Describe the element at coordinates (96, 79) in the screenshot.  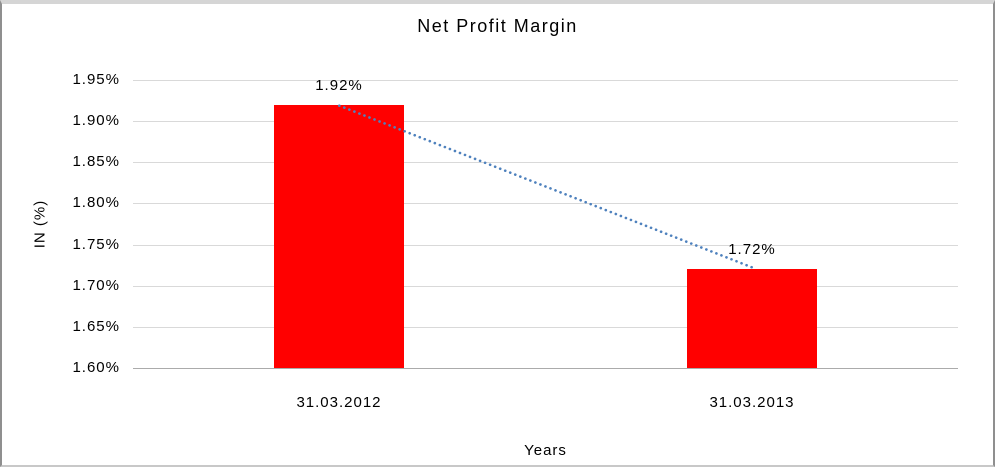
I see `y-tick-label: 1.95%` at that location.